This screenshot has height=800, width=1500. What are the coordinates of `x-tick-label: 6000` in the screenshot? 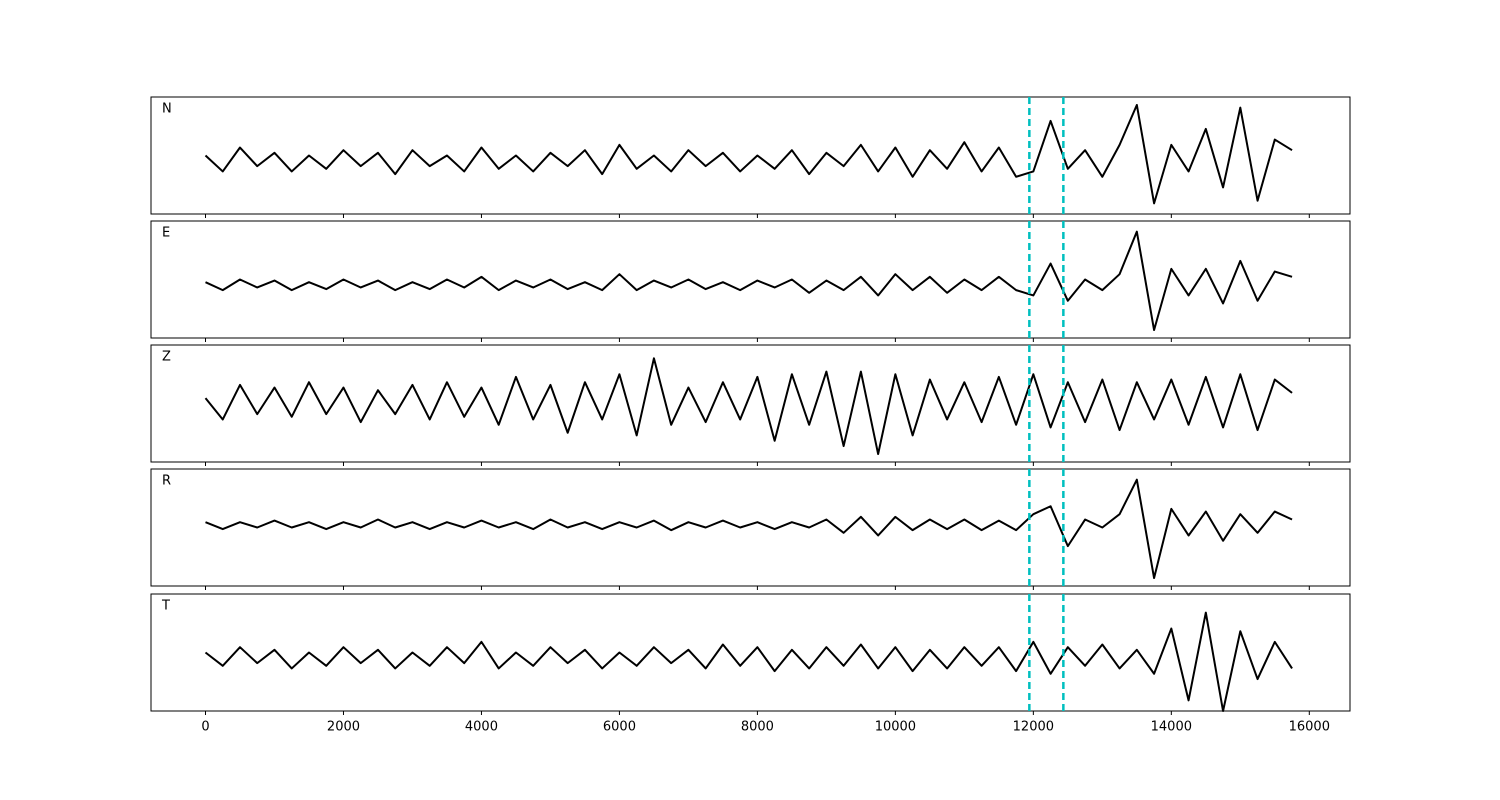 It's located at (619, 727).